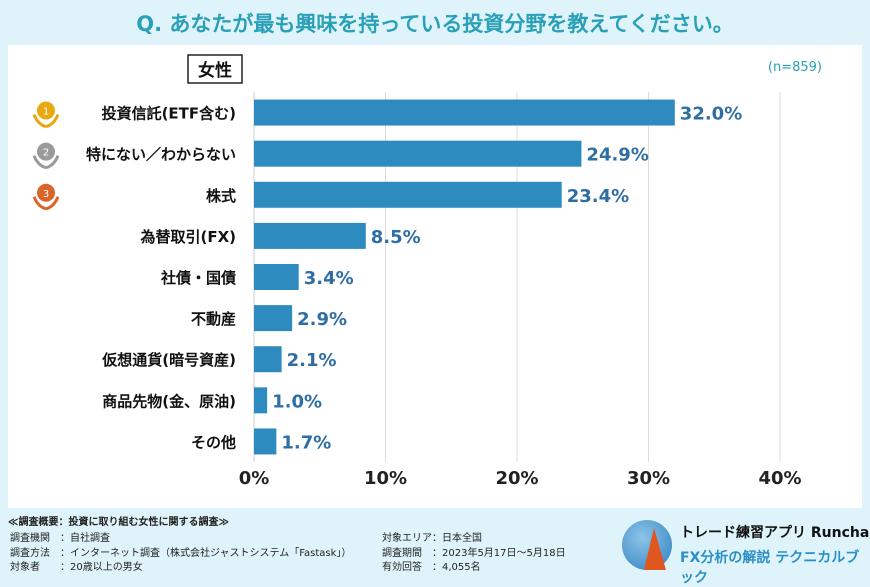  Describe the element at coordinates (181, 553) in the screenshot. I see `footer-left-1: 調査方法 ：インターネット調査（株式会社ジャストシステム「Fastask」）` at that location.